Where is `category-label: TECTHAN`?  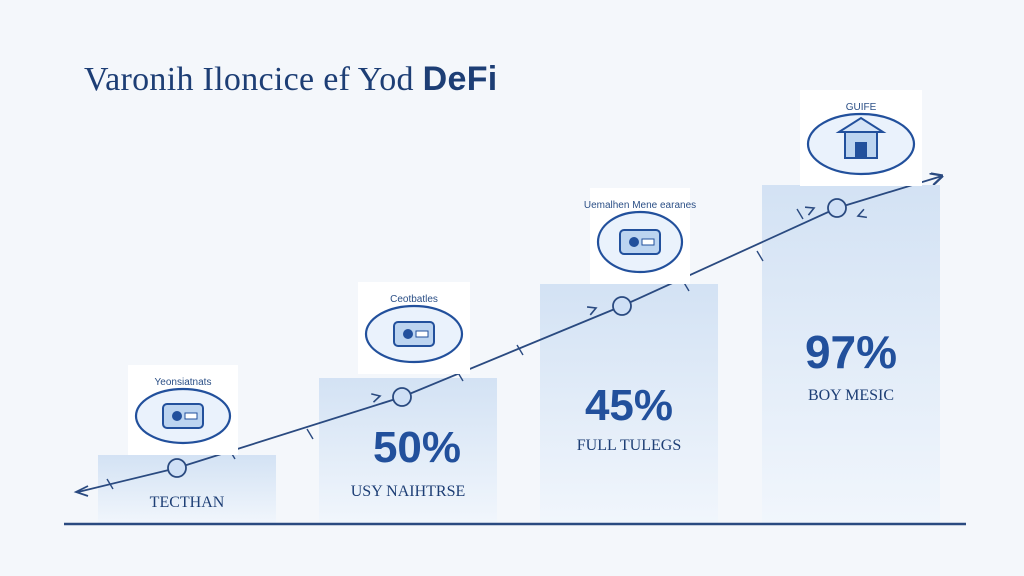
category-label: TECTHAN is located at coordinates (187, 502).